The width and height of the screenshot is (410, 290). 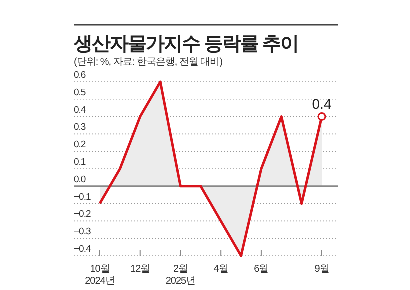 What do you see at coordinates (80, 128) in the screenshot?
I see `y-tick-label: 0.3` at bounding box center [80, 128].